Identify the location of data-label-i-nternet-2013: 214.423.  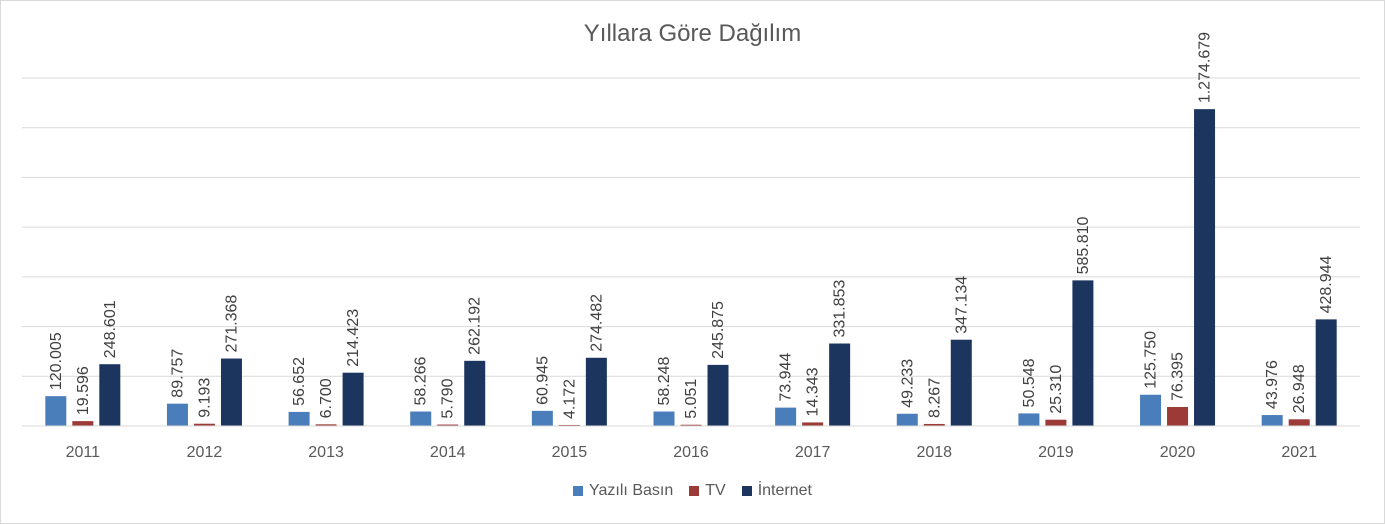
(353, 338).